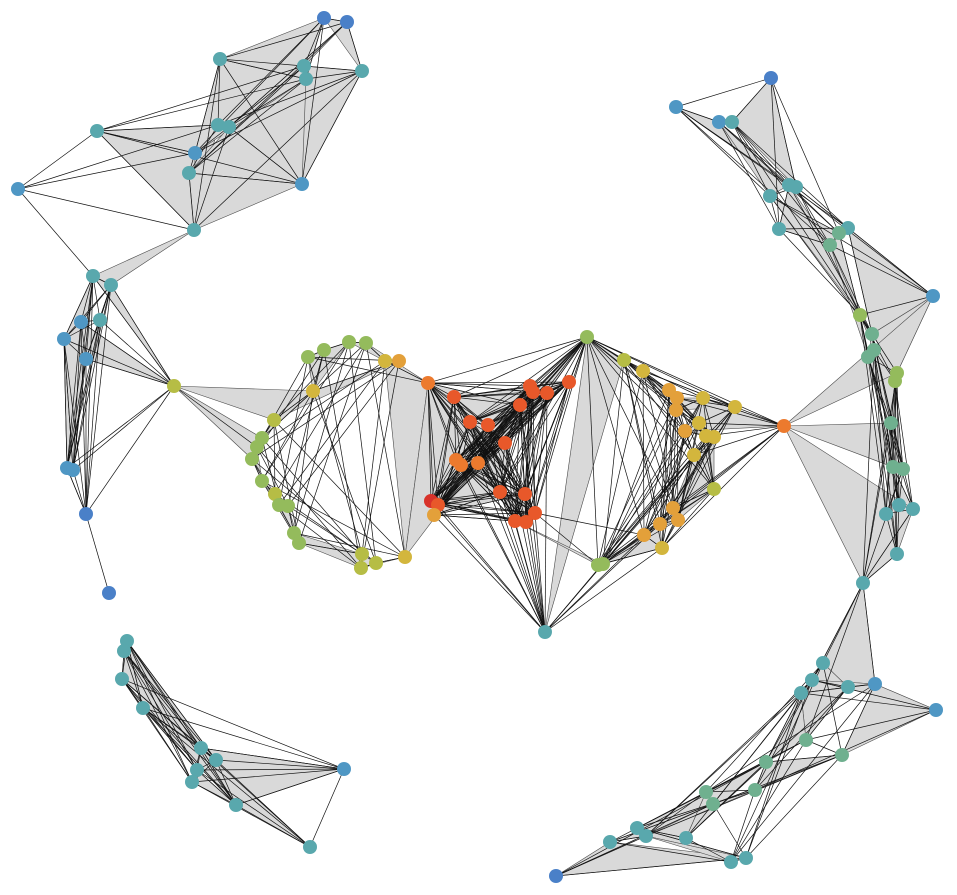 This screenshot has height=895, width=957. What do you see at coordinates (651, 859) in the screenshot?
I see `simplex-face` at bounding box center [651, 859].